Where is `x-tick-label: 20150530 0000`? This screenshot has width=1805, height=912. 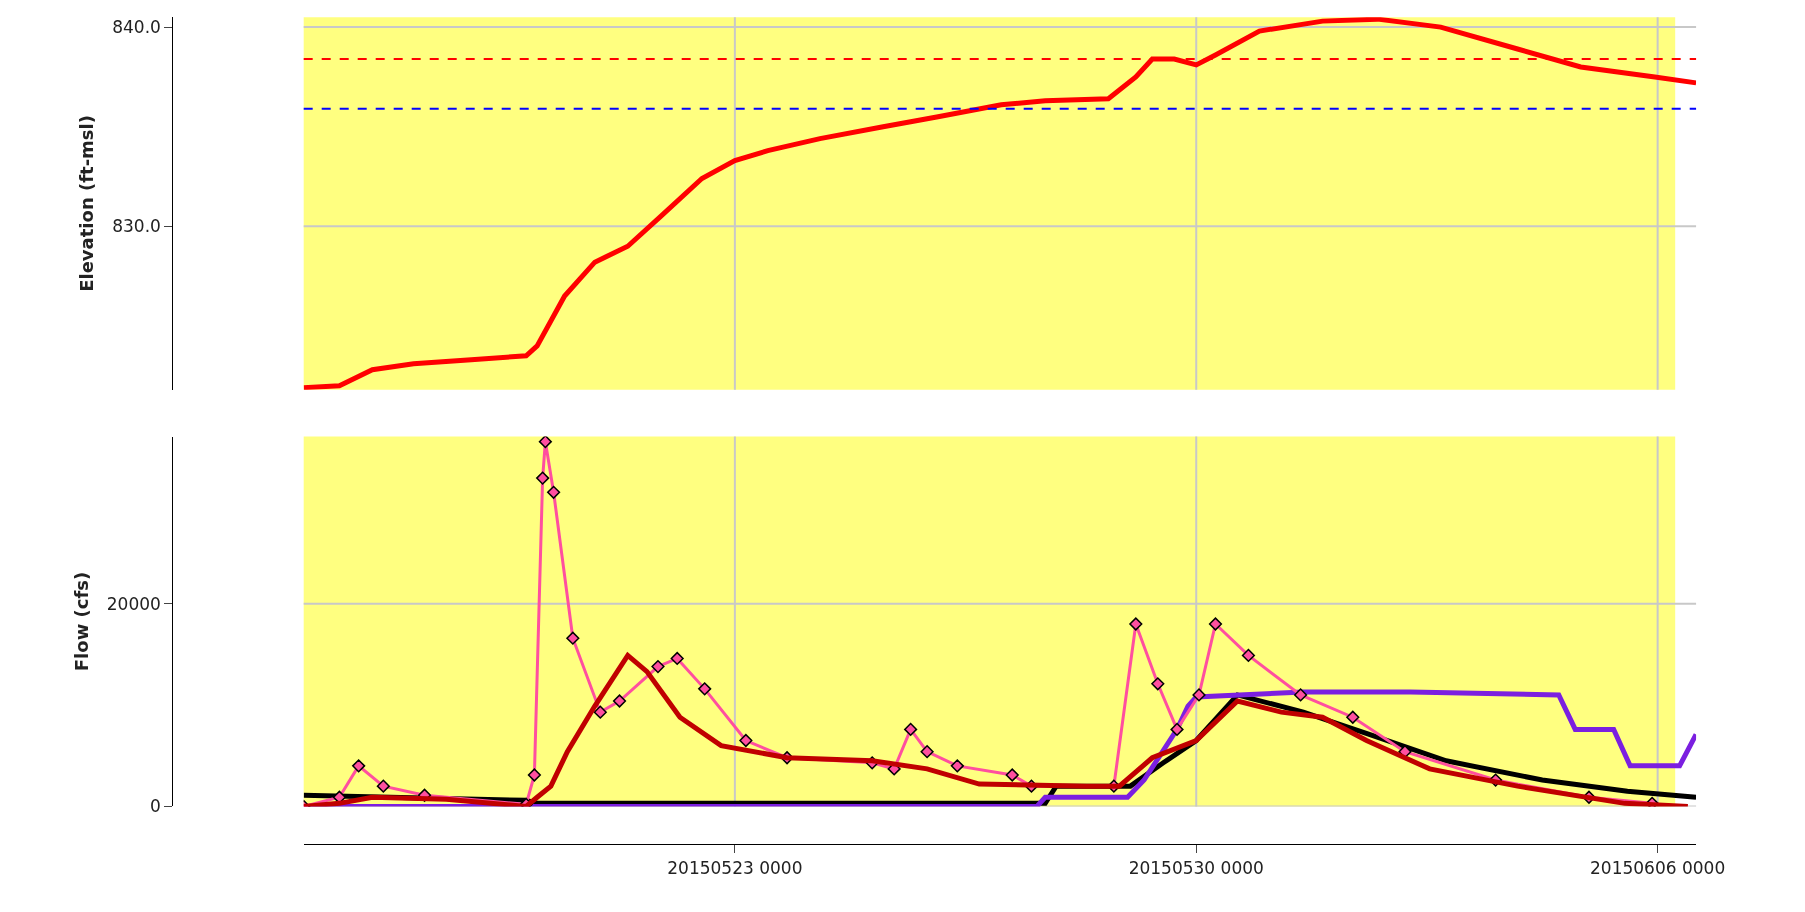
x-tick-label: 20150530 0000 is located at coordinates (1196, 867).